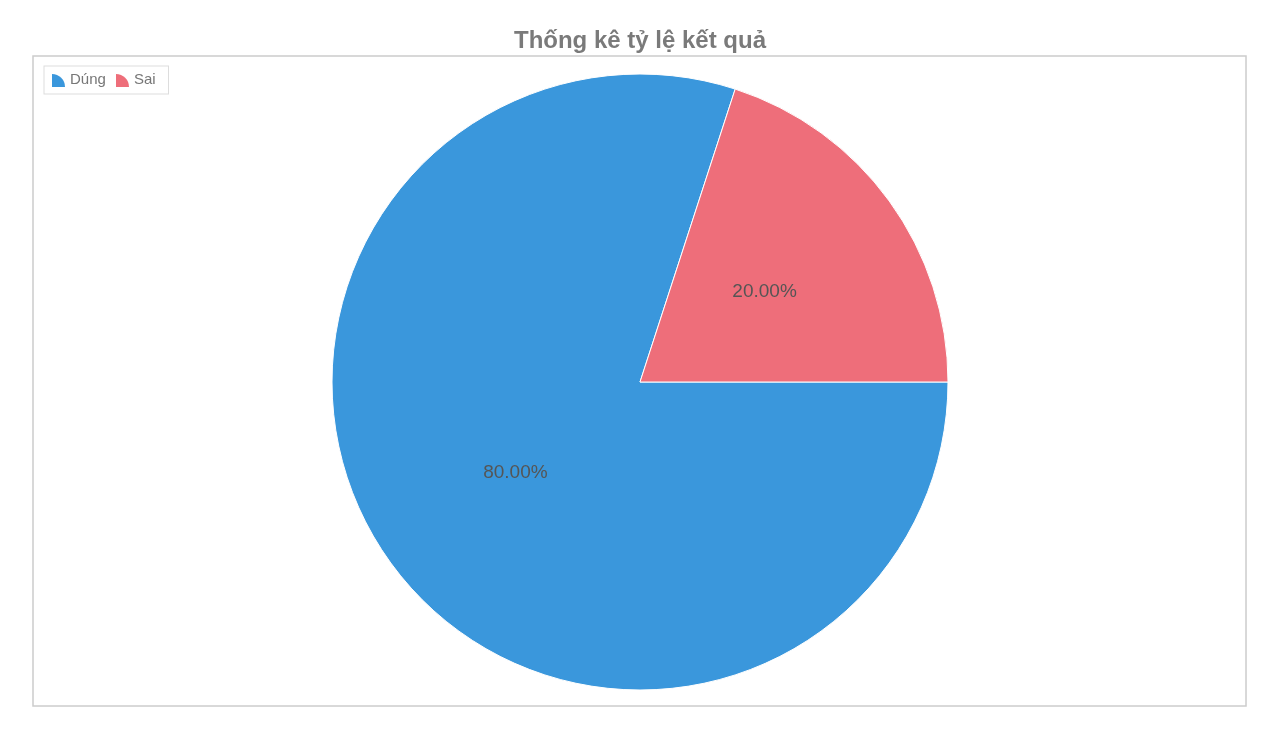 The width and height of the screenshot is (1280, 755). What do you see at coordinates (145, 78) in the screenshot?
I see `legend-label: Sai` at bounding box center [145, 78].